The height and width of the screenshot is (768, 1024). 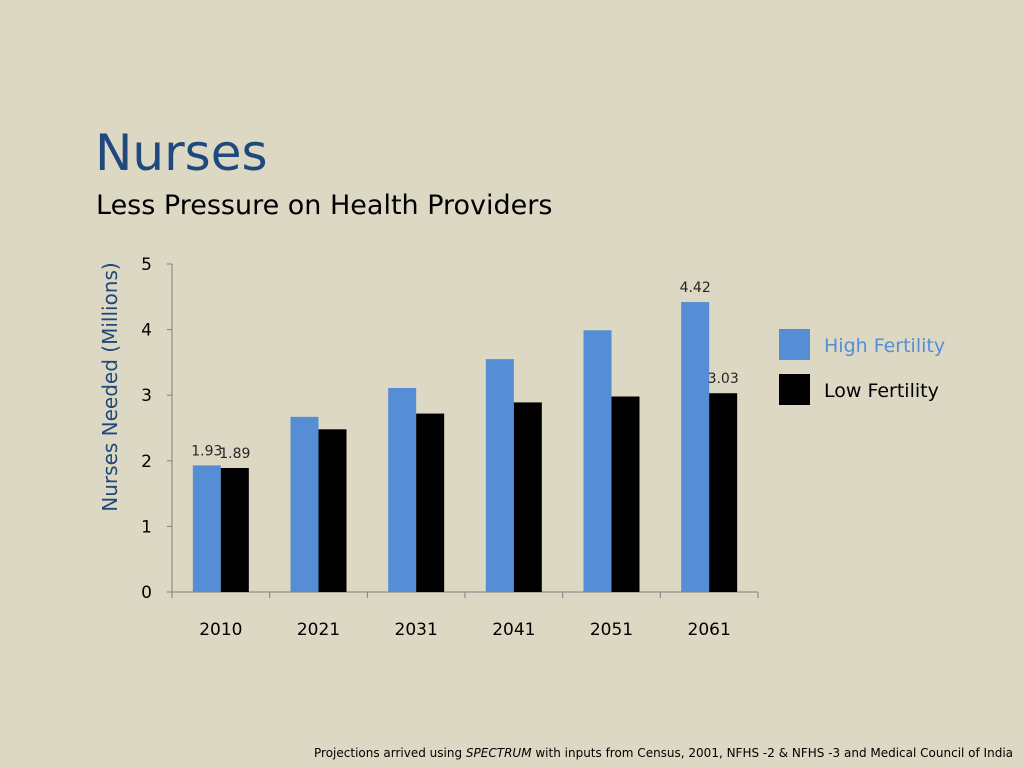 I want to click on y-tick-label: 0, so click(x=146, y=593).